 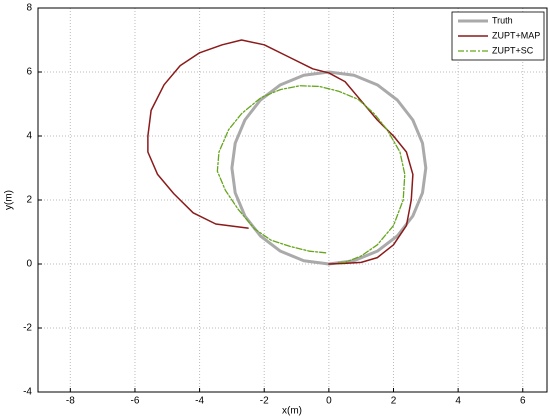 I want to click on y-tick-label: 0, so click(x=29, y=264).